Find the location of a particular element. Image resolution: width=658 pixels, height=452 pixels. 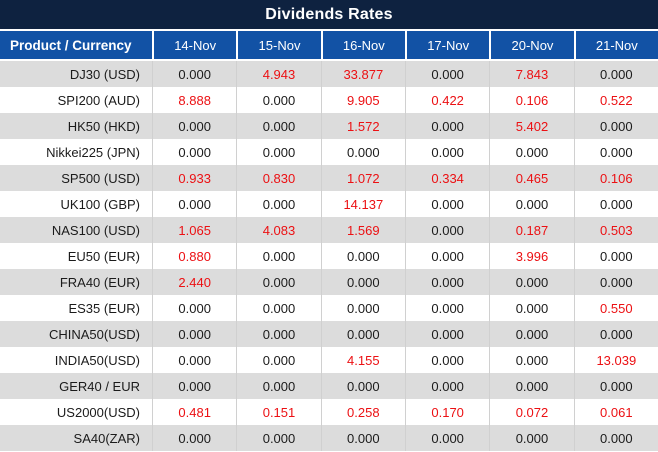

value-cell: 14.137 is located at coordinates (362, 204).